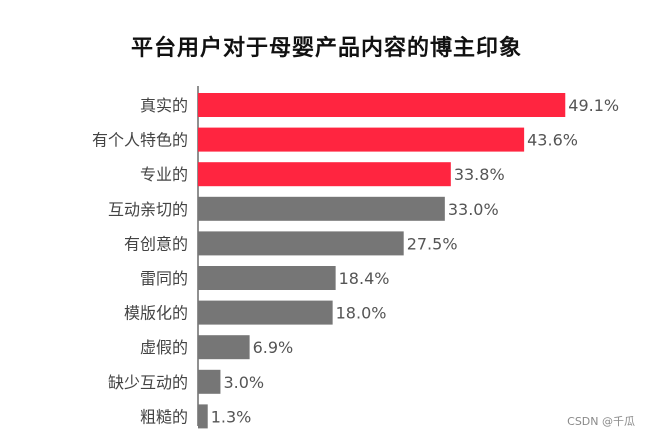 The height and width of the screenshot is (437, 653). Describe the element at coordinates (164, 278) in the screenshot. I see `category-label: 雷同的` at that location.